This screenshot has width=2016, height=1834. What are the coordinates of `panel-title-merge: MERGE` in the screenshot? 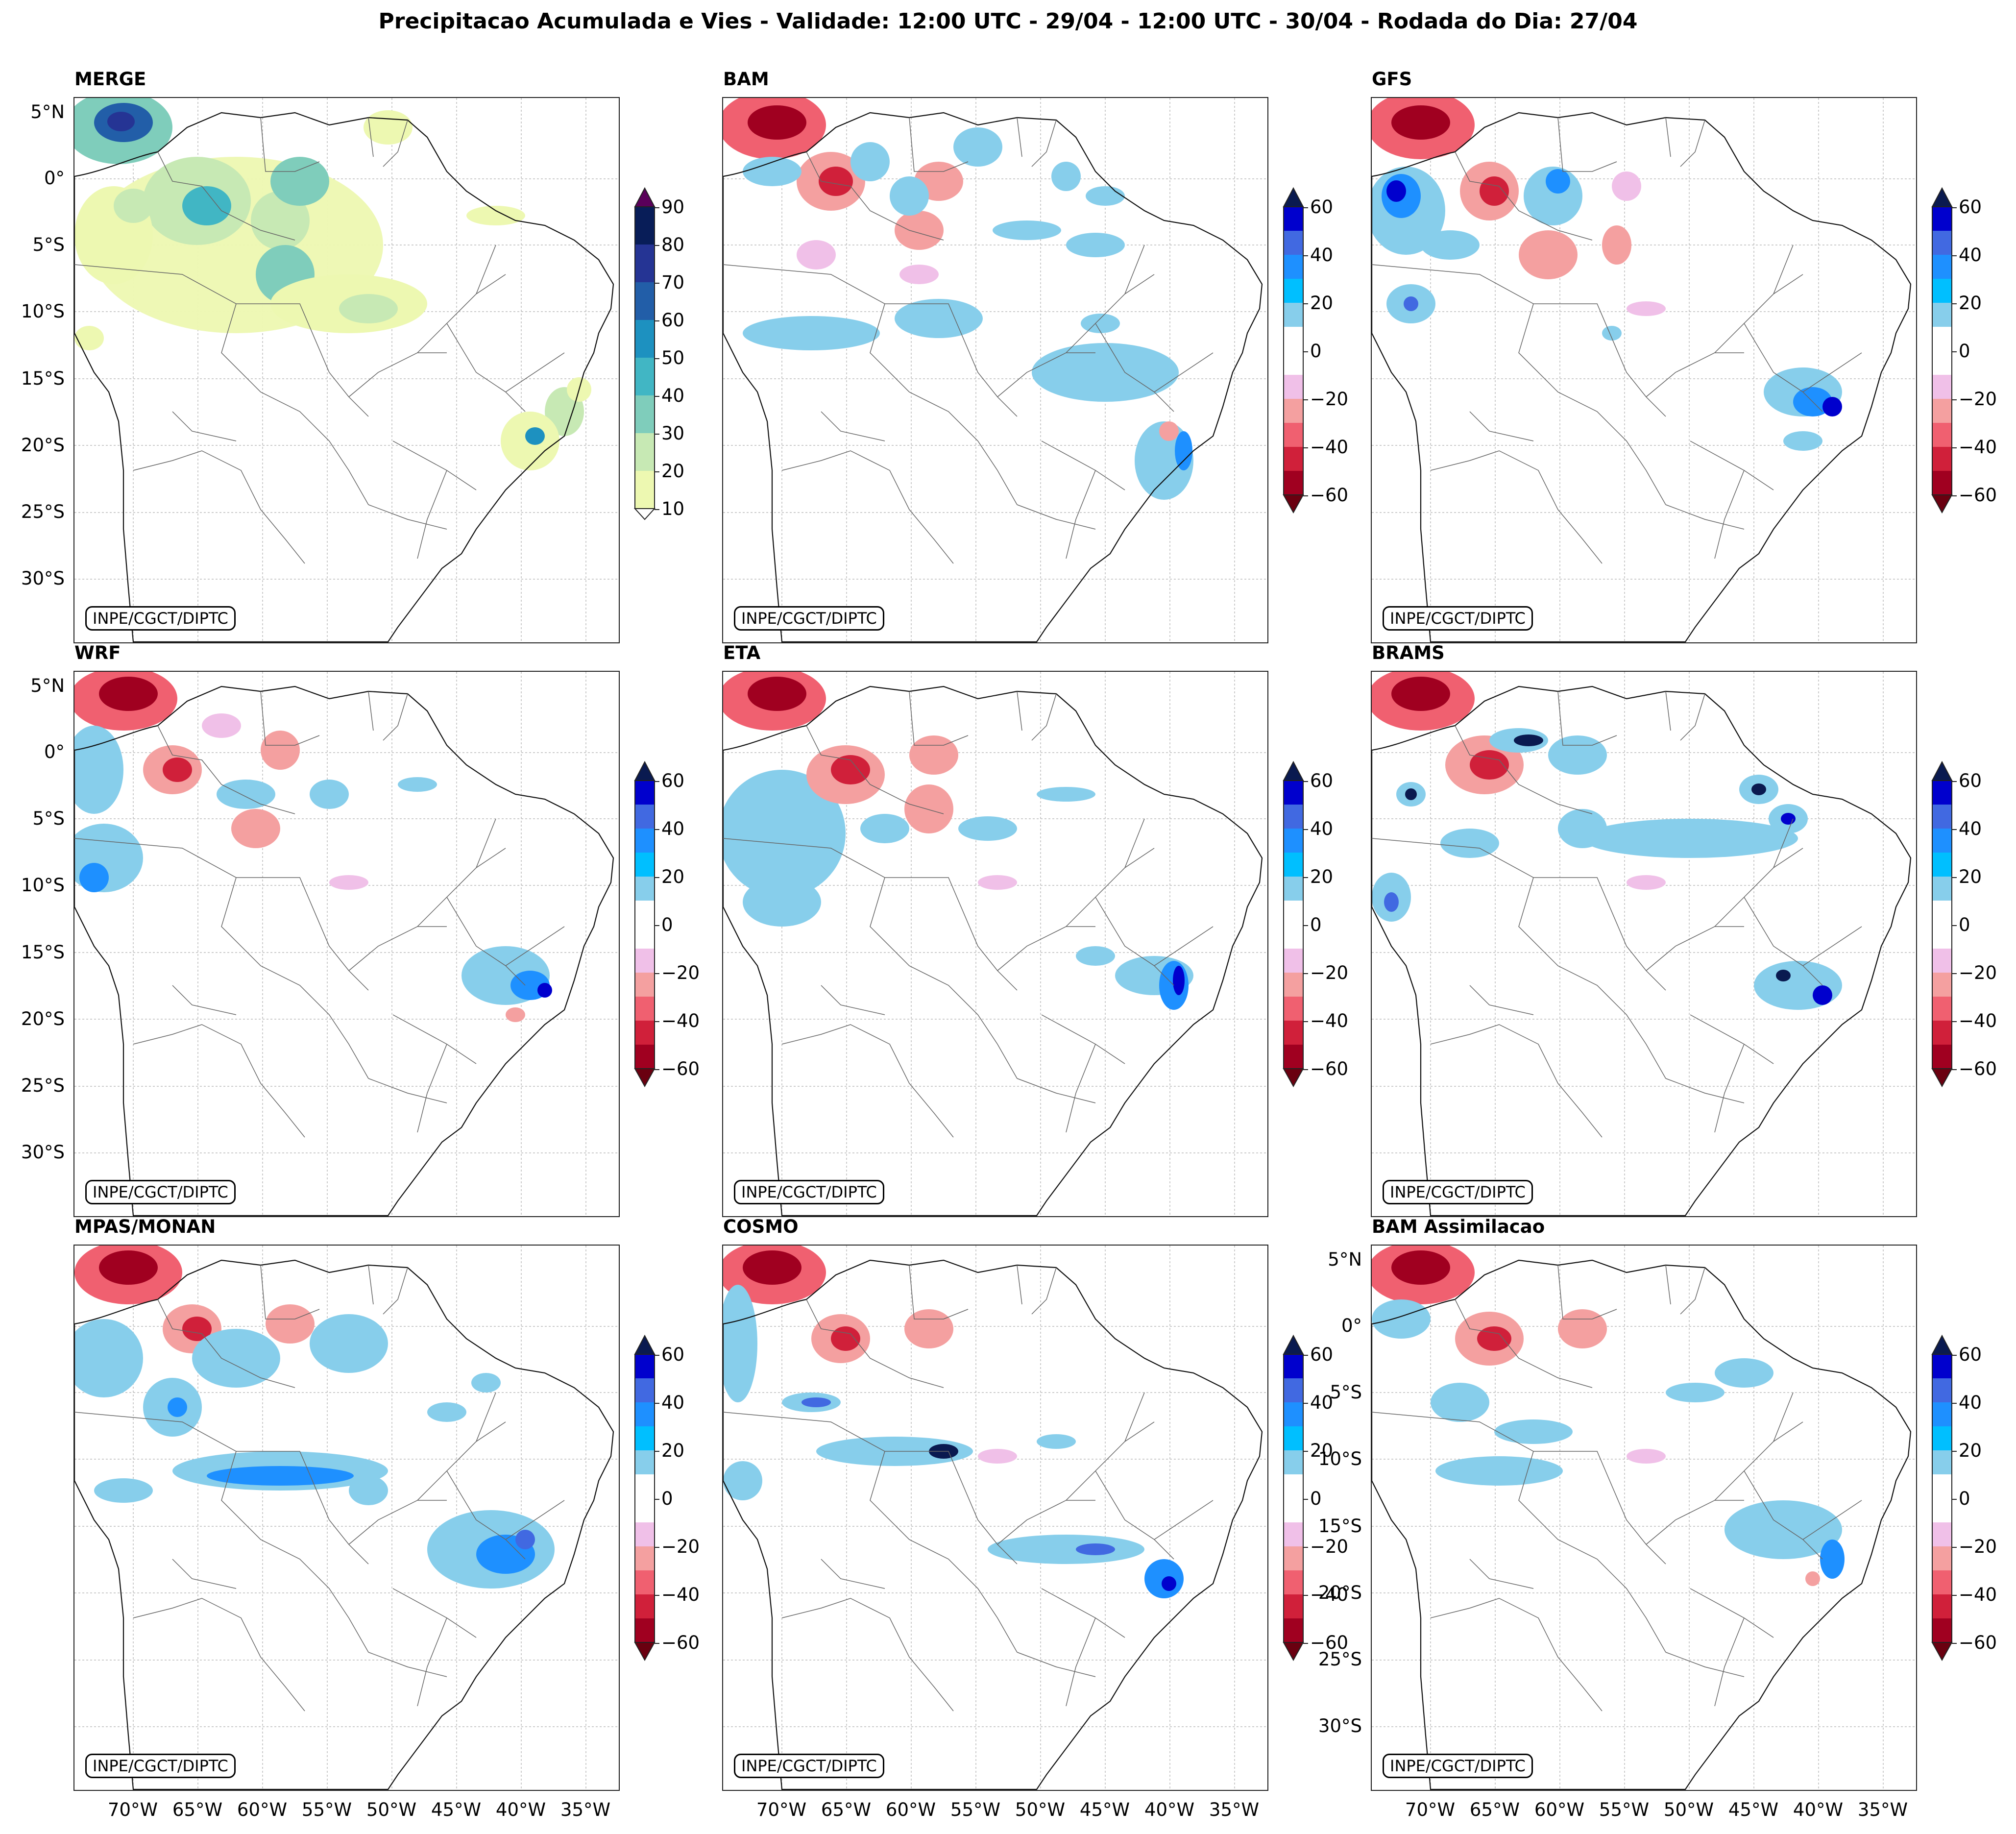 It's located at (110, 80).